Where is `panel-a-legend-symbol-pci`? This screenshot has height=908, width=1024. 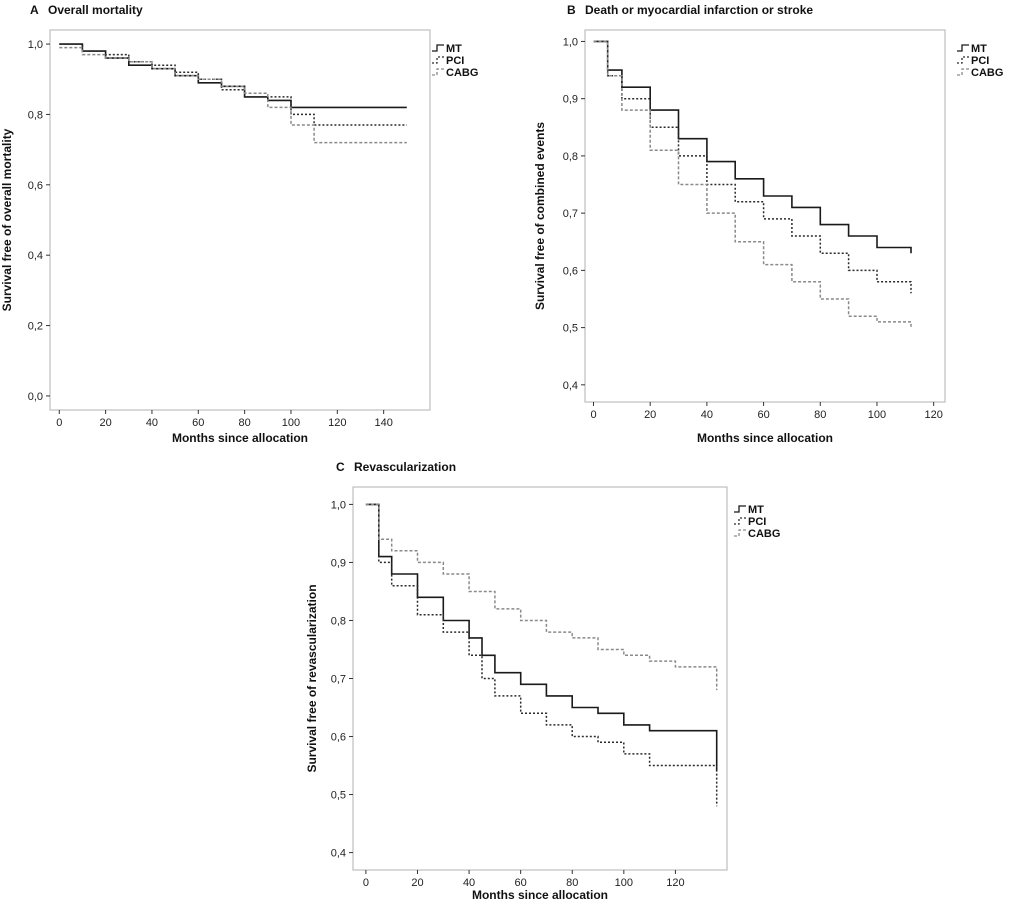
panel-a-legend-symbol-pci is located at coordinates (438, 60).